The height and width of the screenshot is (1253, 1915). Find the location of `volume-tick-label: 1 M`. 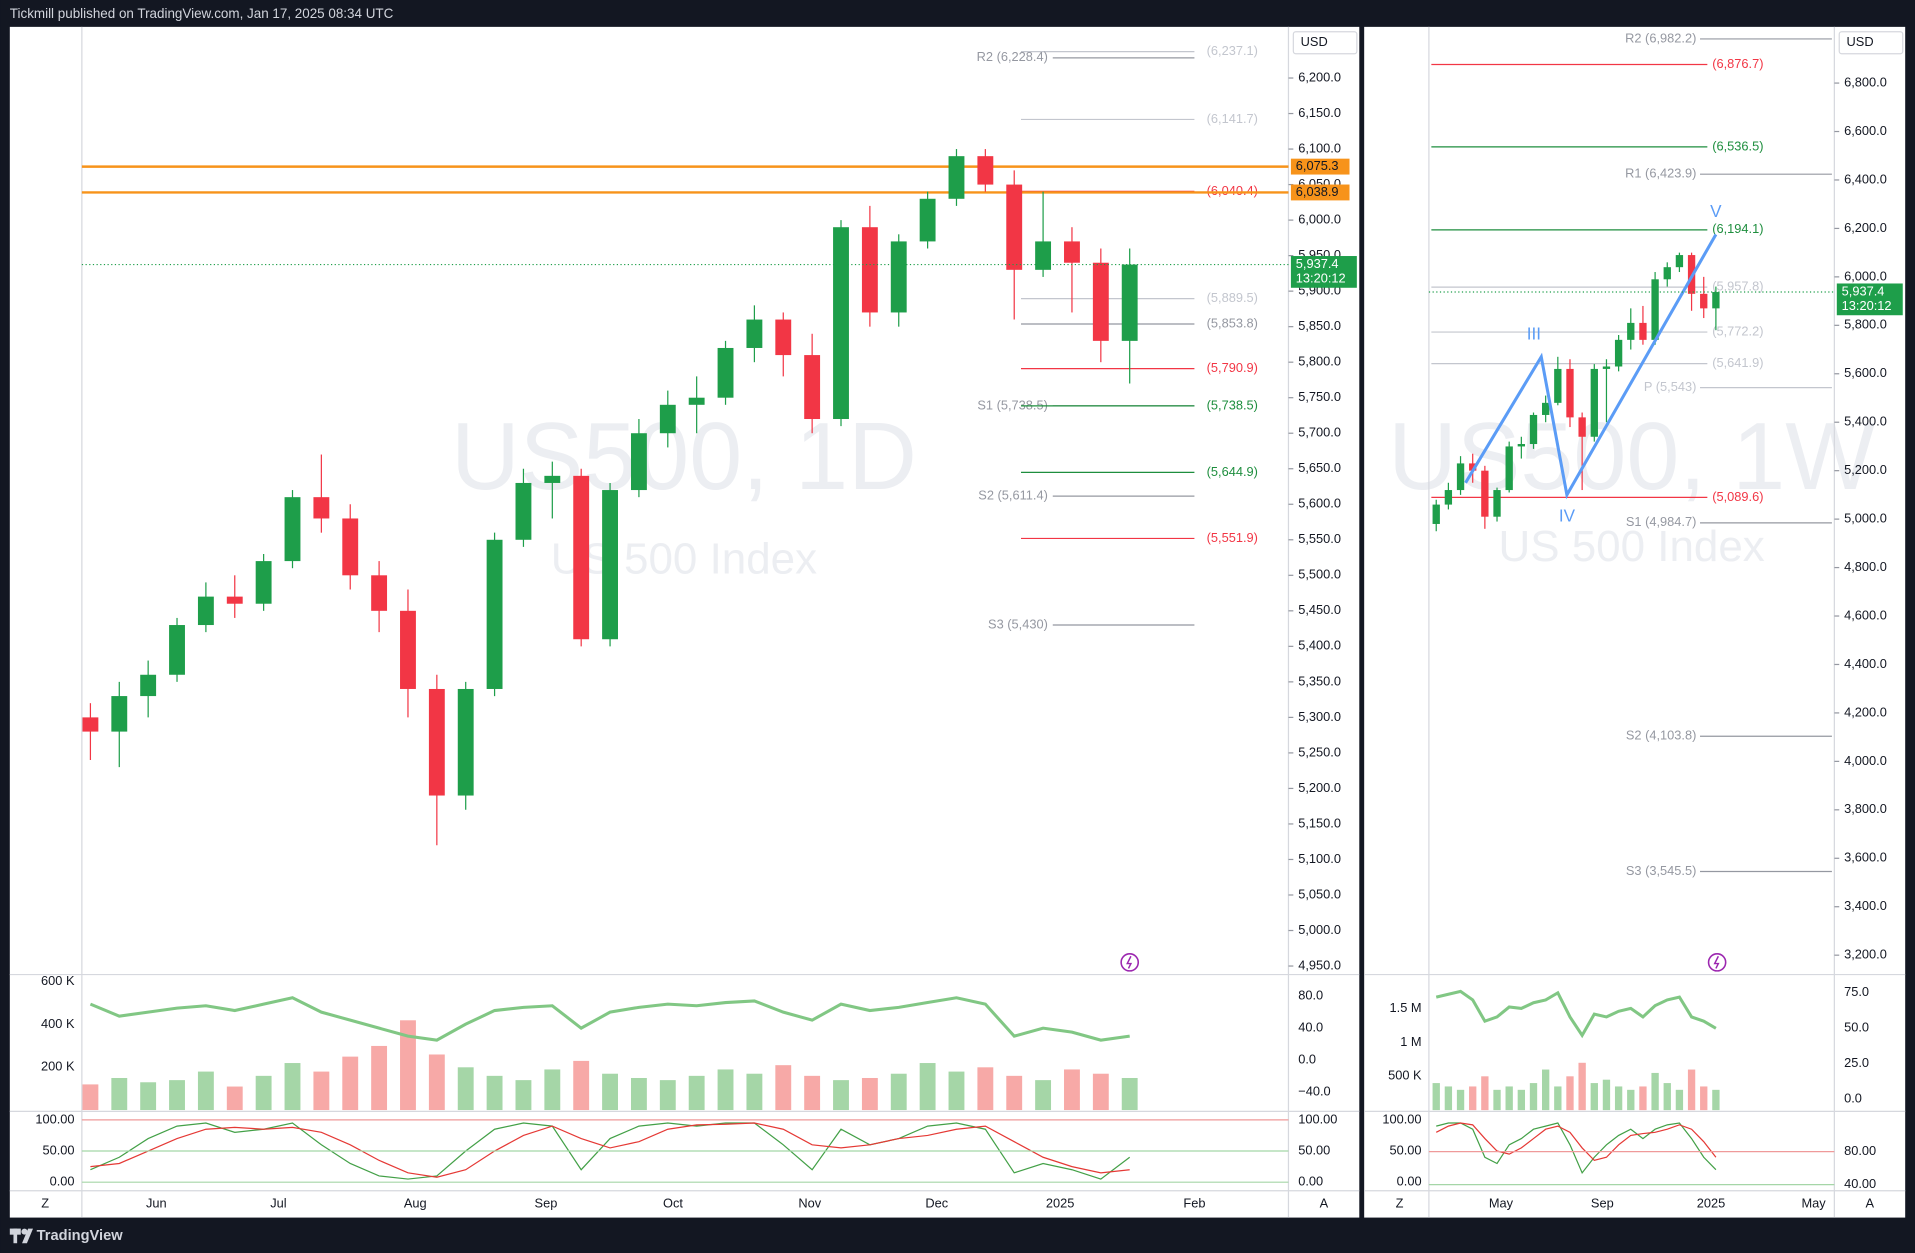

volume-tick-label: 1 M is located at coordinates (1410, 1041).